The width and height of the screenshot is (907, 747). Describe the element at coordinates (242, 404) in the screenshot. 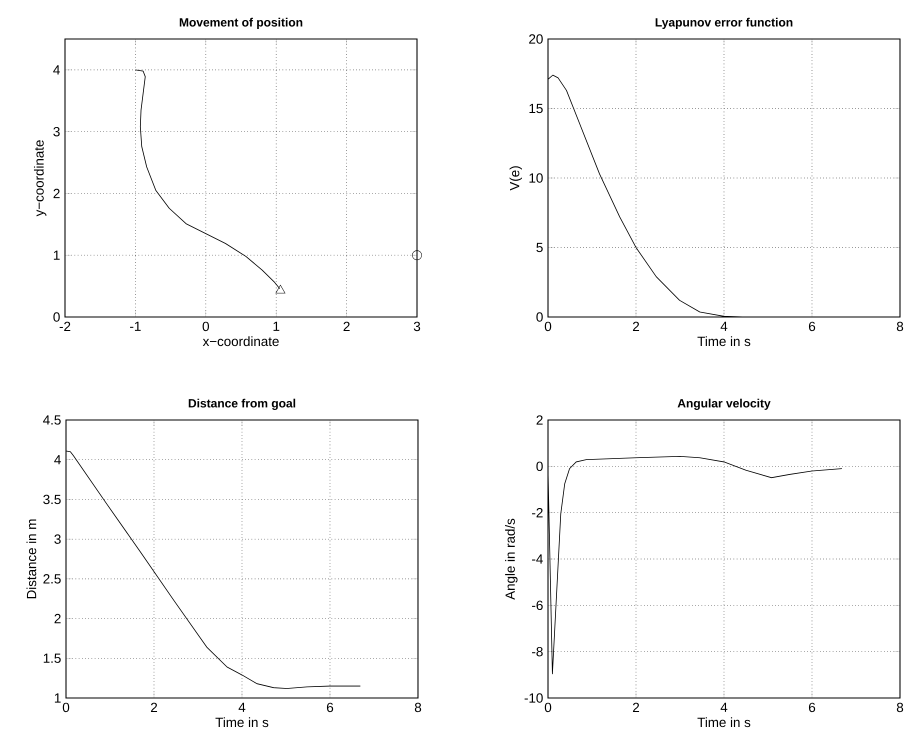

I see `chart-title: Distance from goal` at that location.